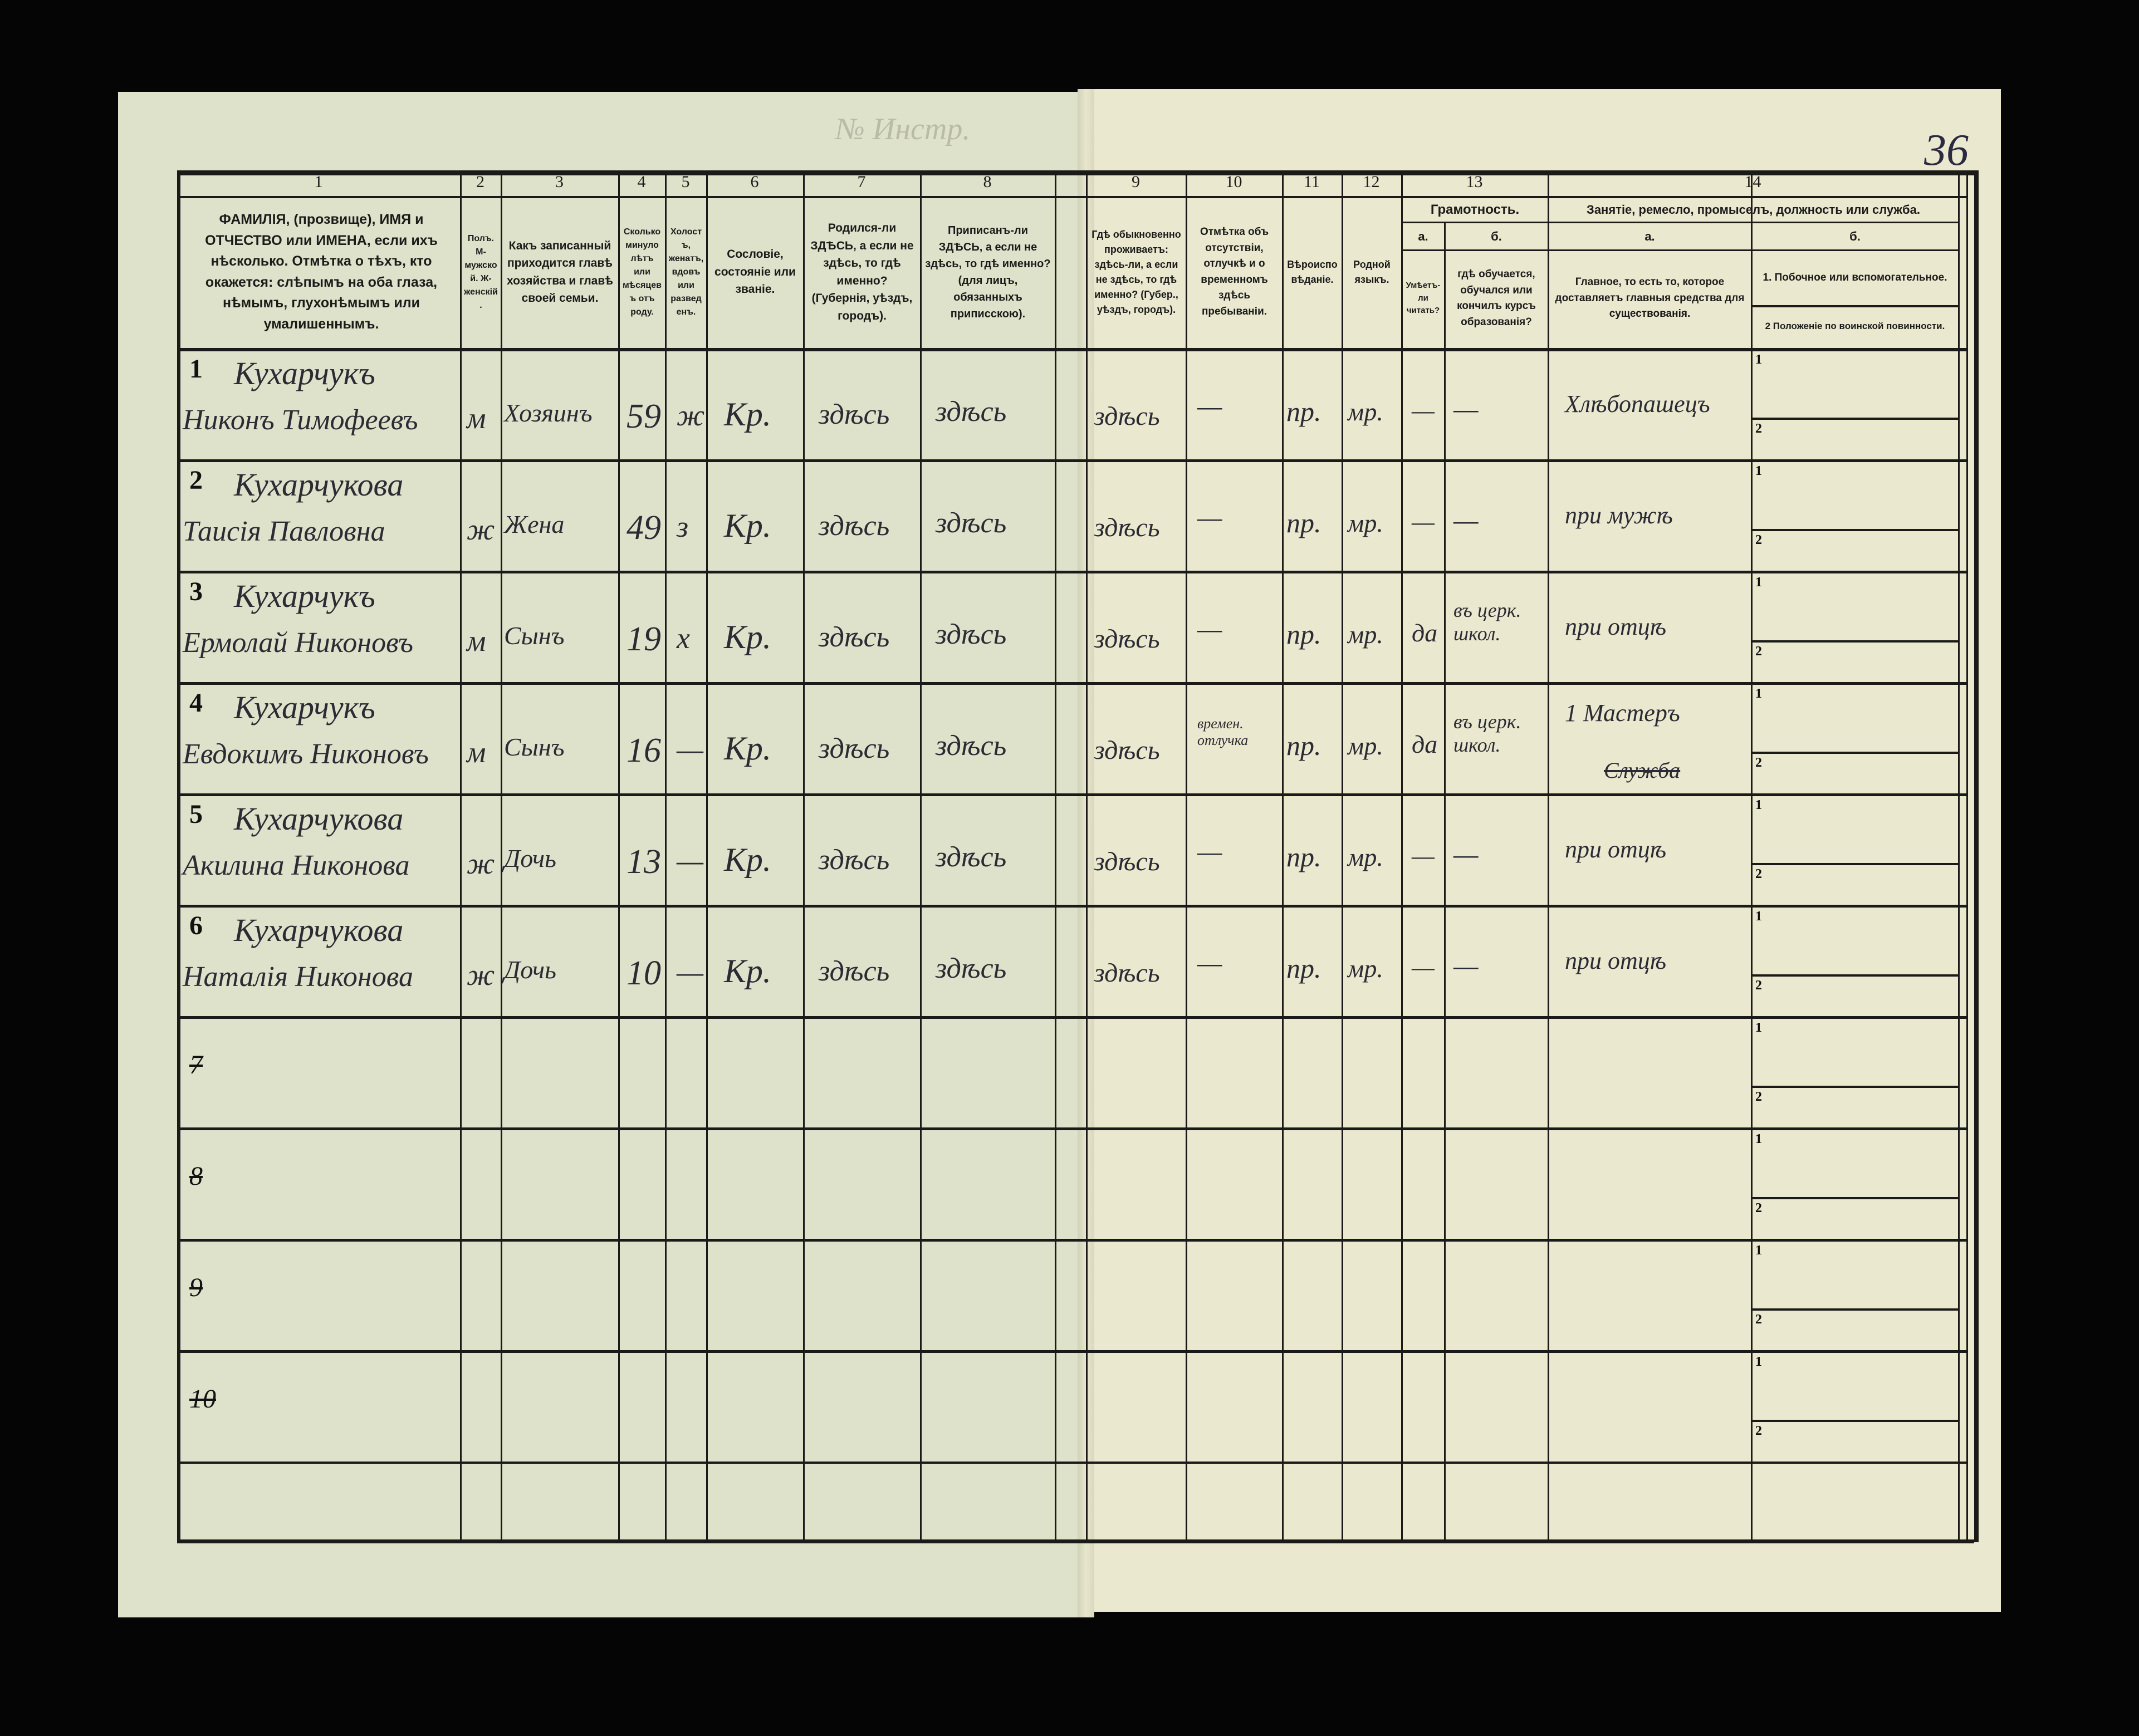 This screenshot has height=1736, width=2139. I want to click on row-number: 5, so click(196, 815).